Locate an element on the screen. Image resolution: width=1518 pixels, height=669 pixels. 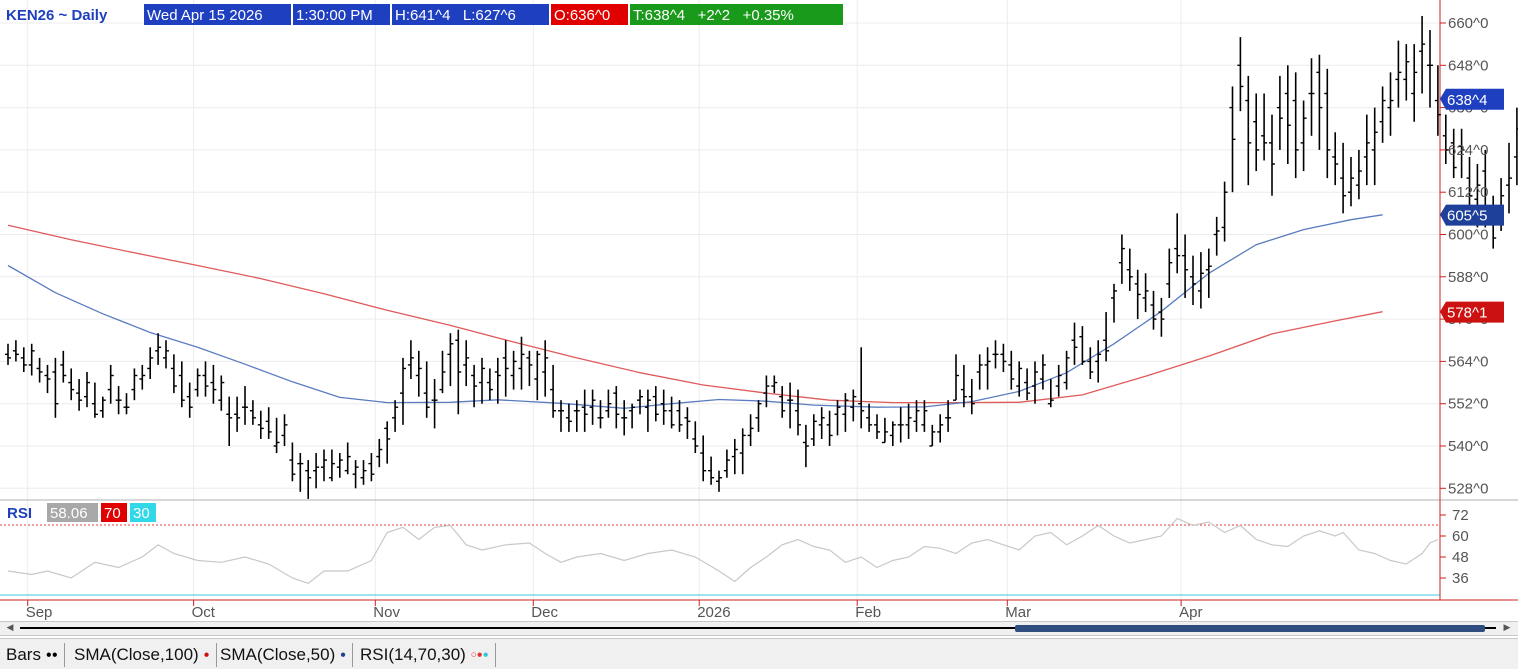
price-badge-label: 638^4 is located at coordinates (1467, 100).